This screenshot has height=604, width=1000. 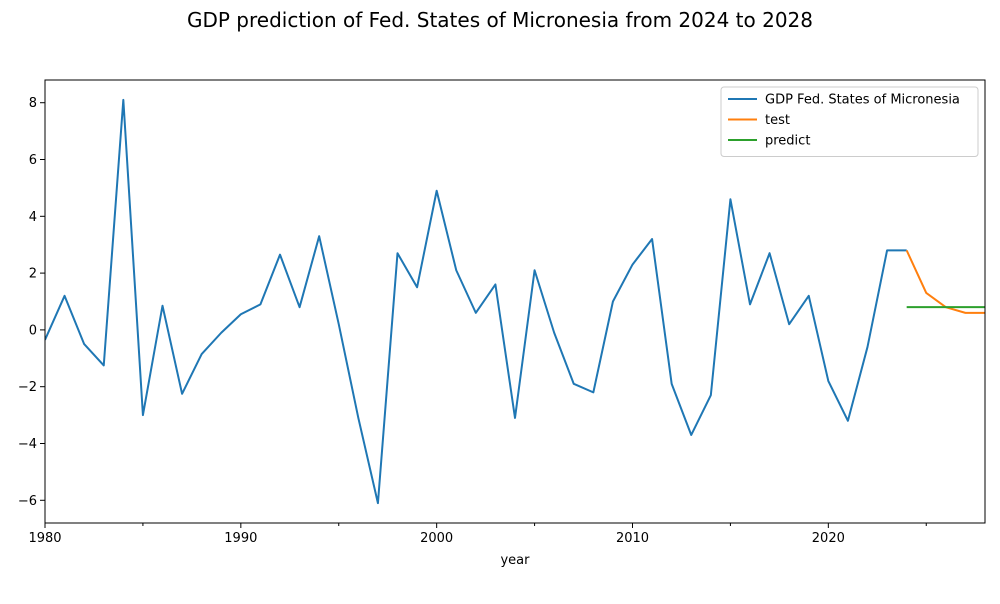 What do you see at coordinates (33, 217) in the screenshot?
I see `y-tick-label: 4` at bounding box center [33, 217].